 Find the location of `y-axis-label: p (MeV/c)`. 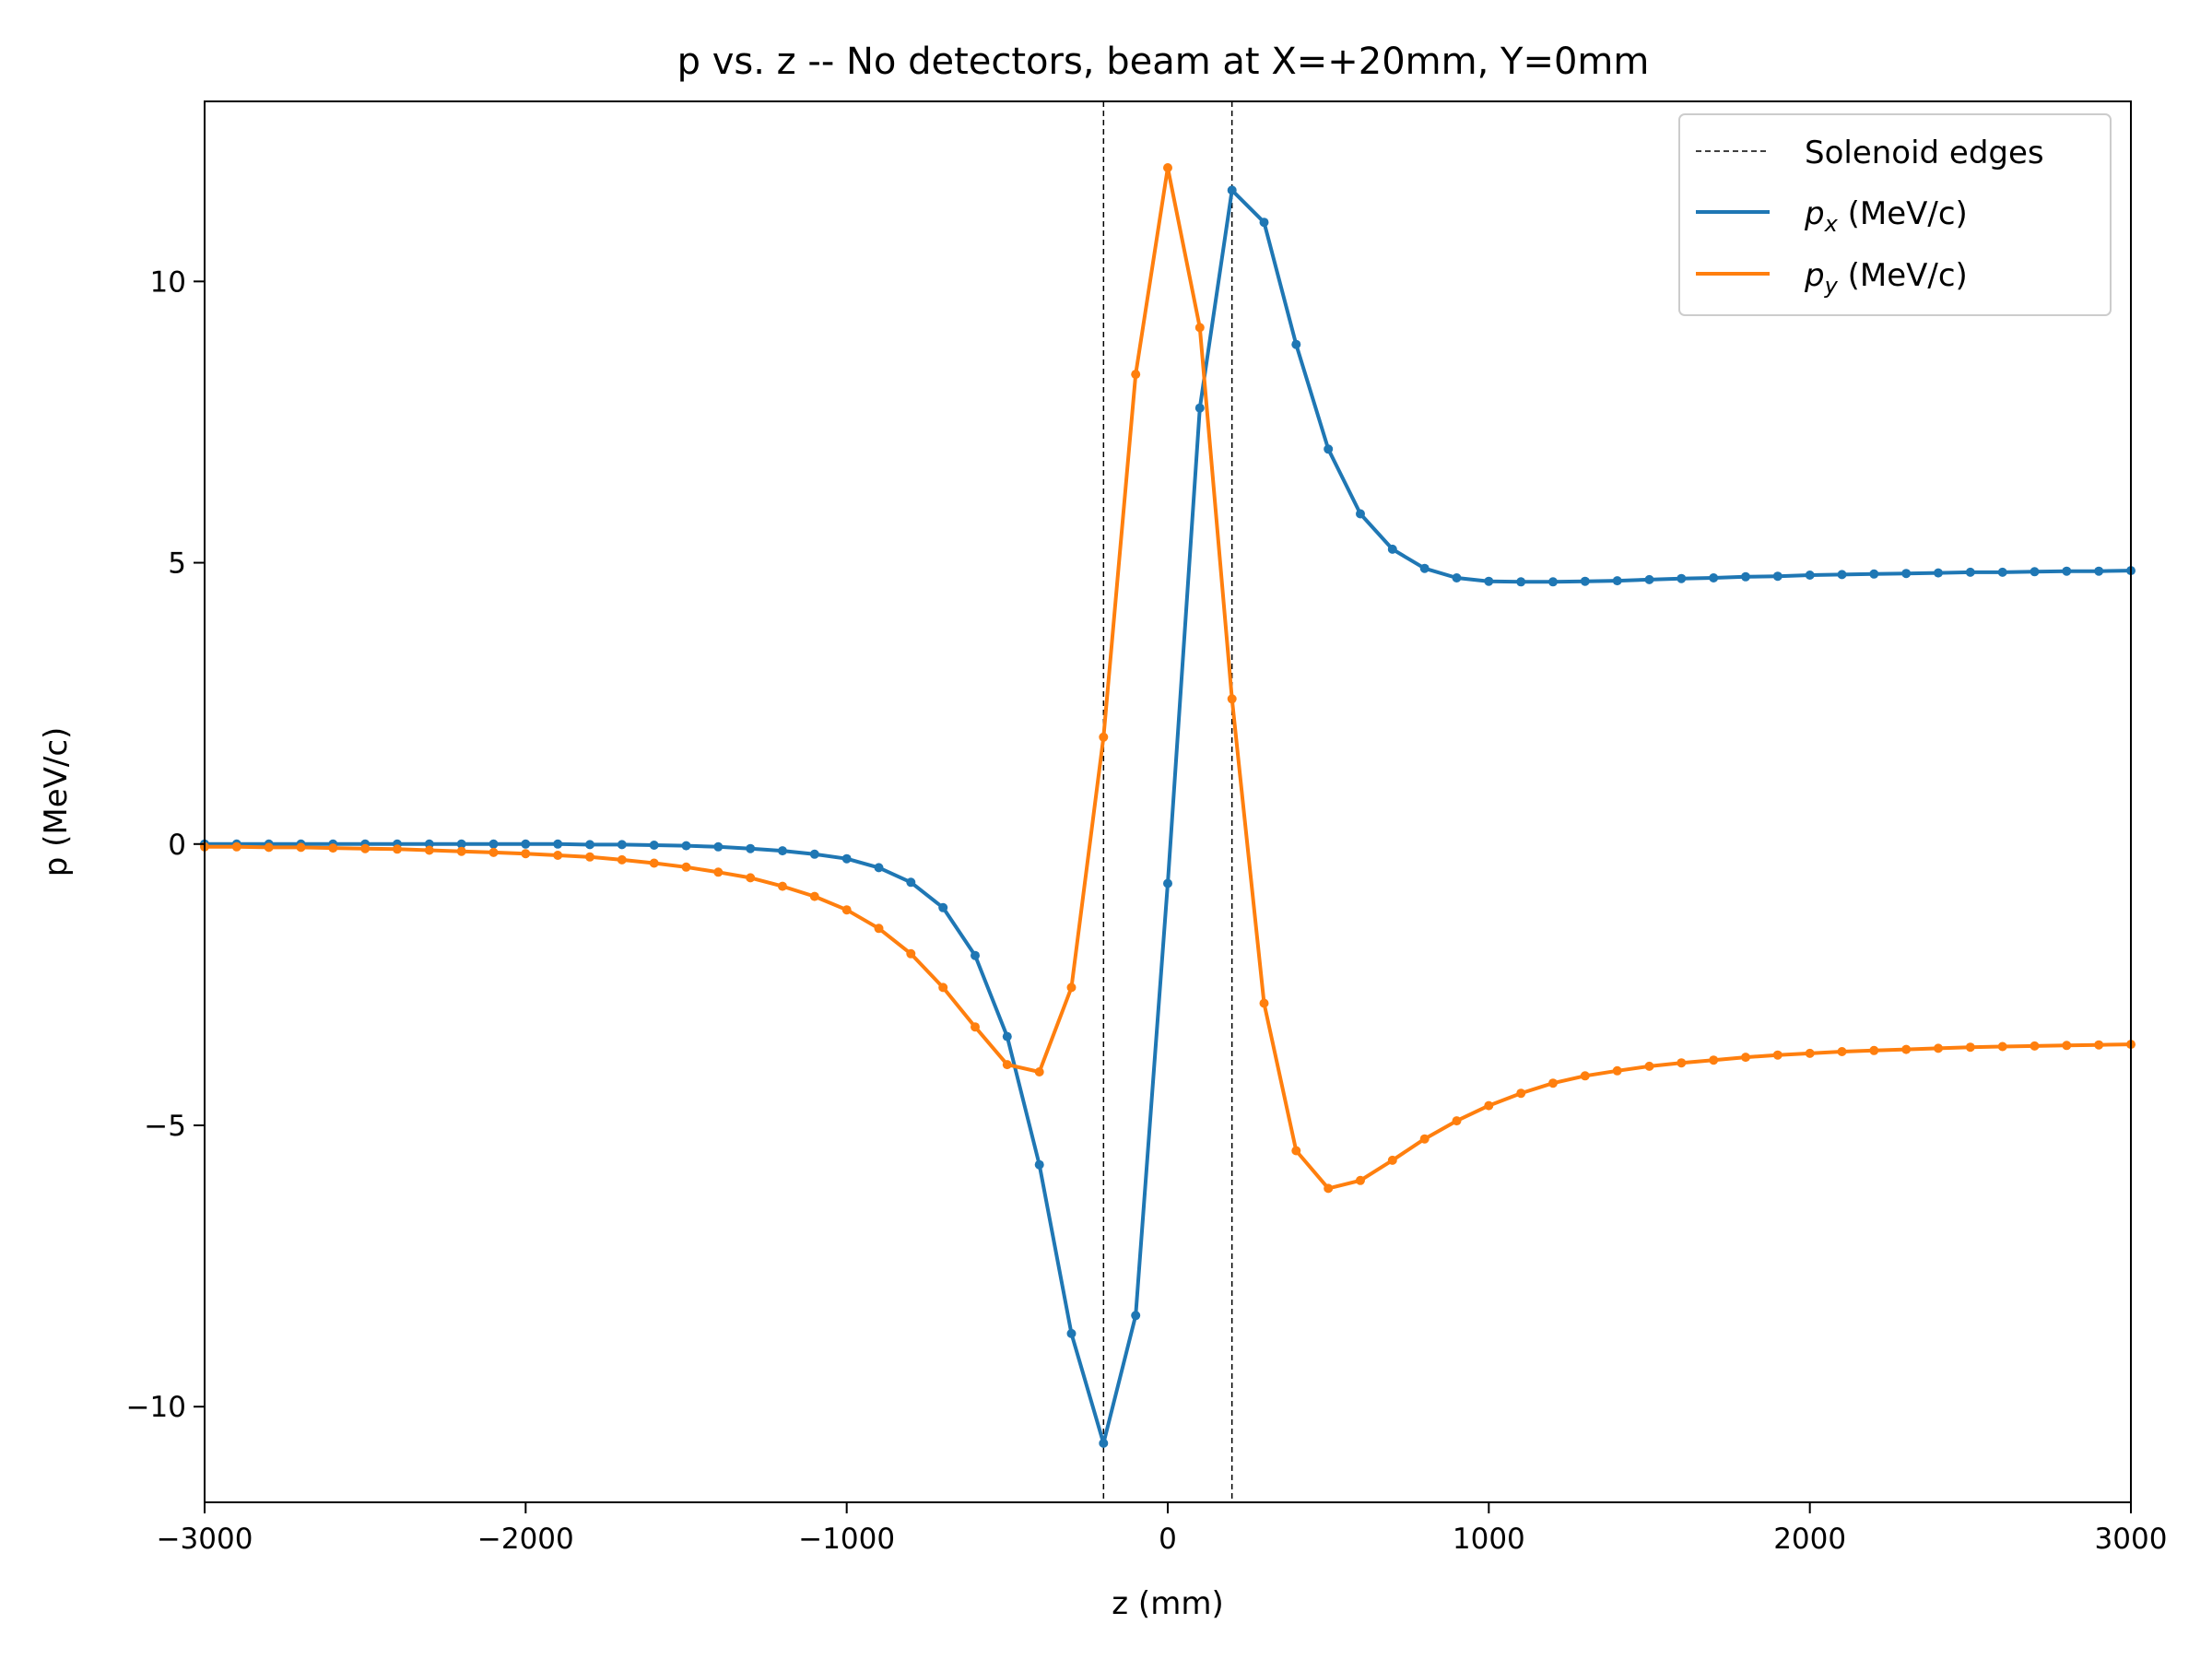

y-axis-label: p (MeV/c) is located at coordinates (56, 802).